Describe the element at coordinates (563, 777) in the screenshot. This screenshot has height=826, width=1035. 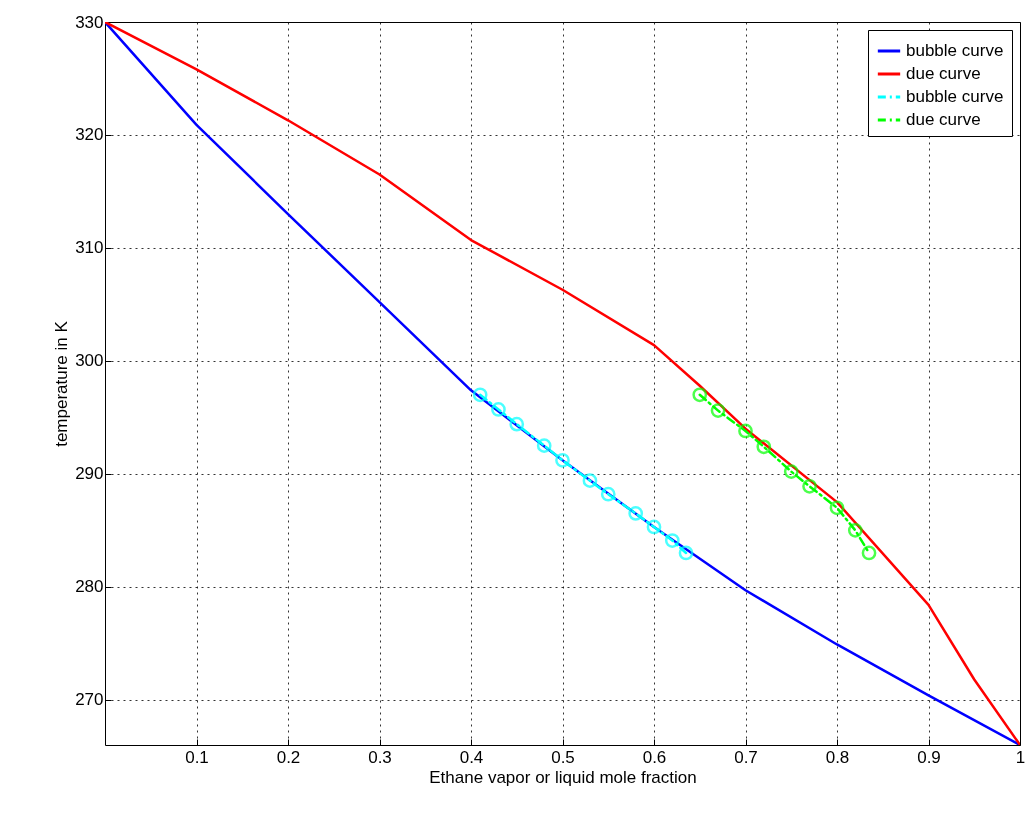
I see `x-axis-title: Ethane vapor or liquid mole fraction` at that location.